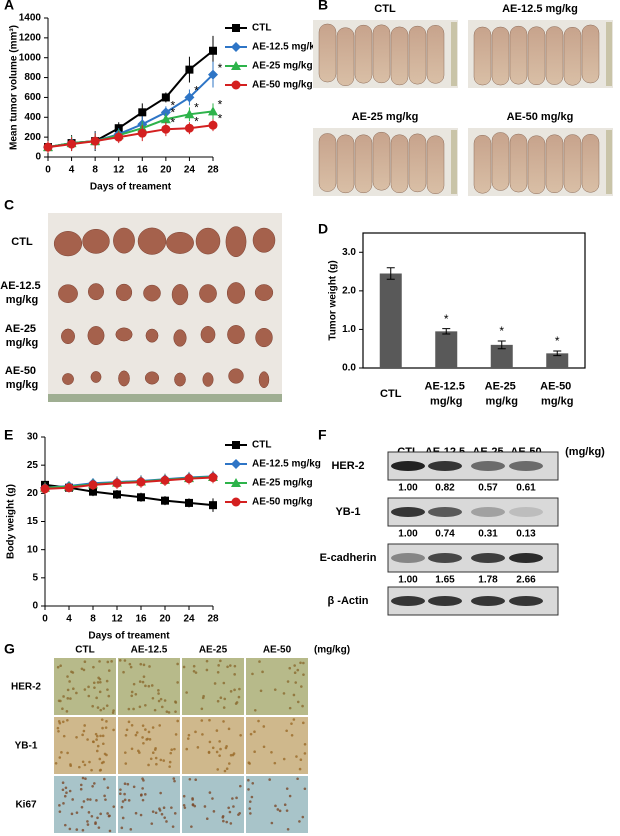  What do you see at coordinates (32, 117) in the screenshot?
I see `y-tick-label: 400` at bounding box center [32, 117].